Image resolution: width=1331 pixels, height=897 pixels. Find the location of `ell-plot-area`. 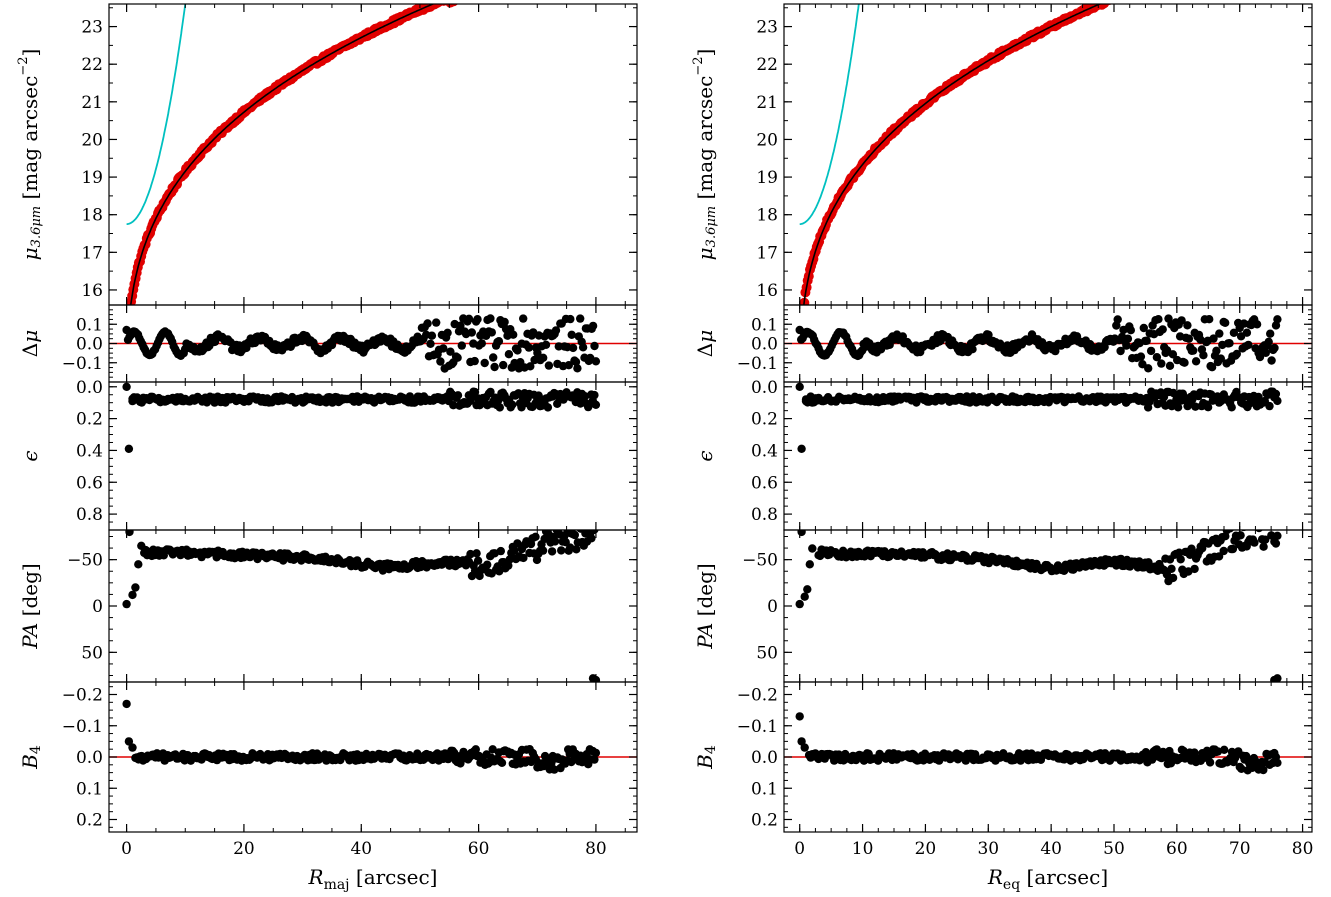

ell-plot-area is located at coordinates (361, 417).